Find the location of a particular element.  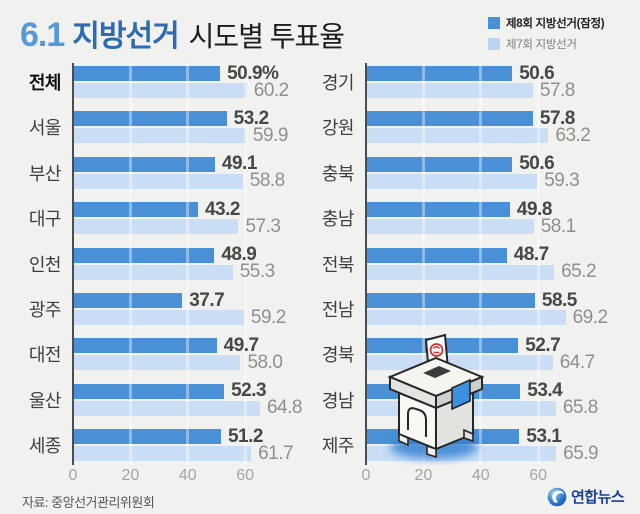

ballot-blue-tag is located at coordinates (461, 394).